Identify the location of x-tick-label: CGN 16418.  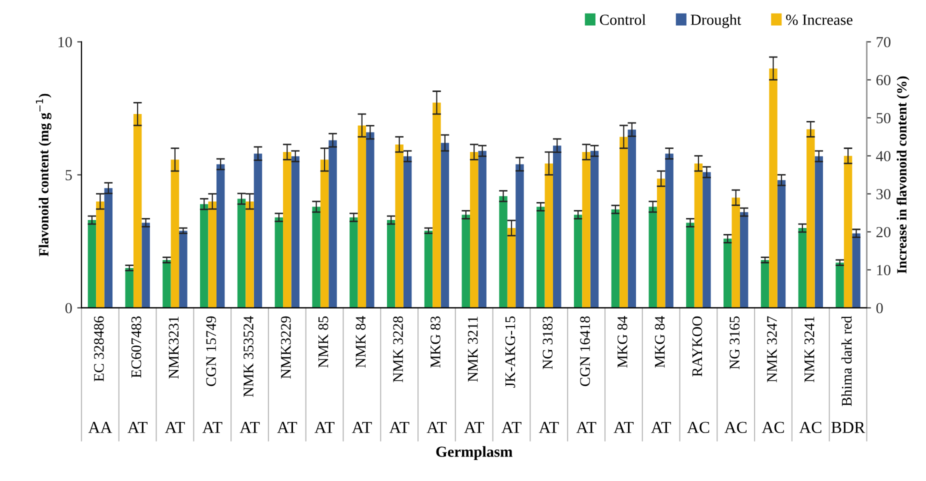
(585, 351).